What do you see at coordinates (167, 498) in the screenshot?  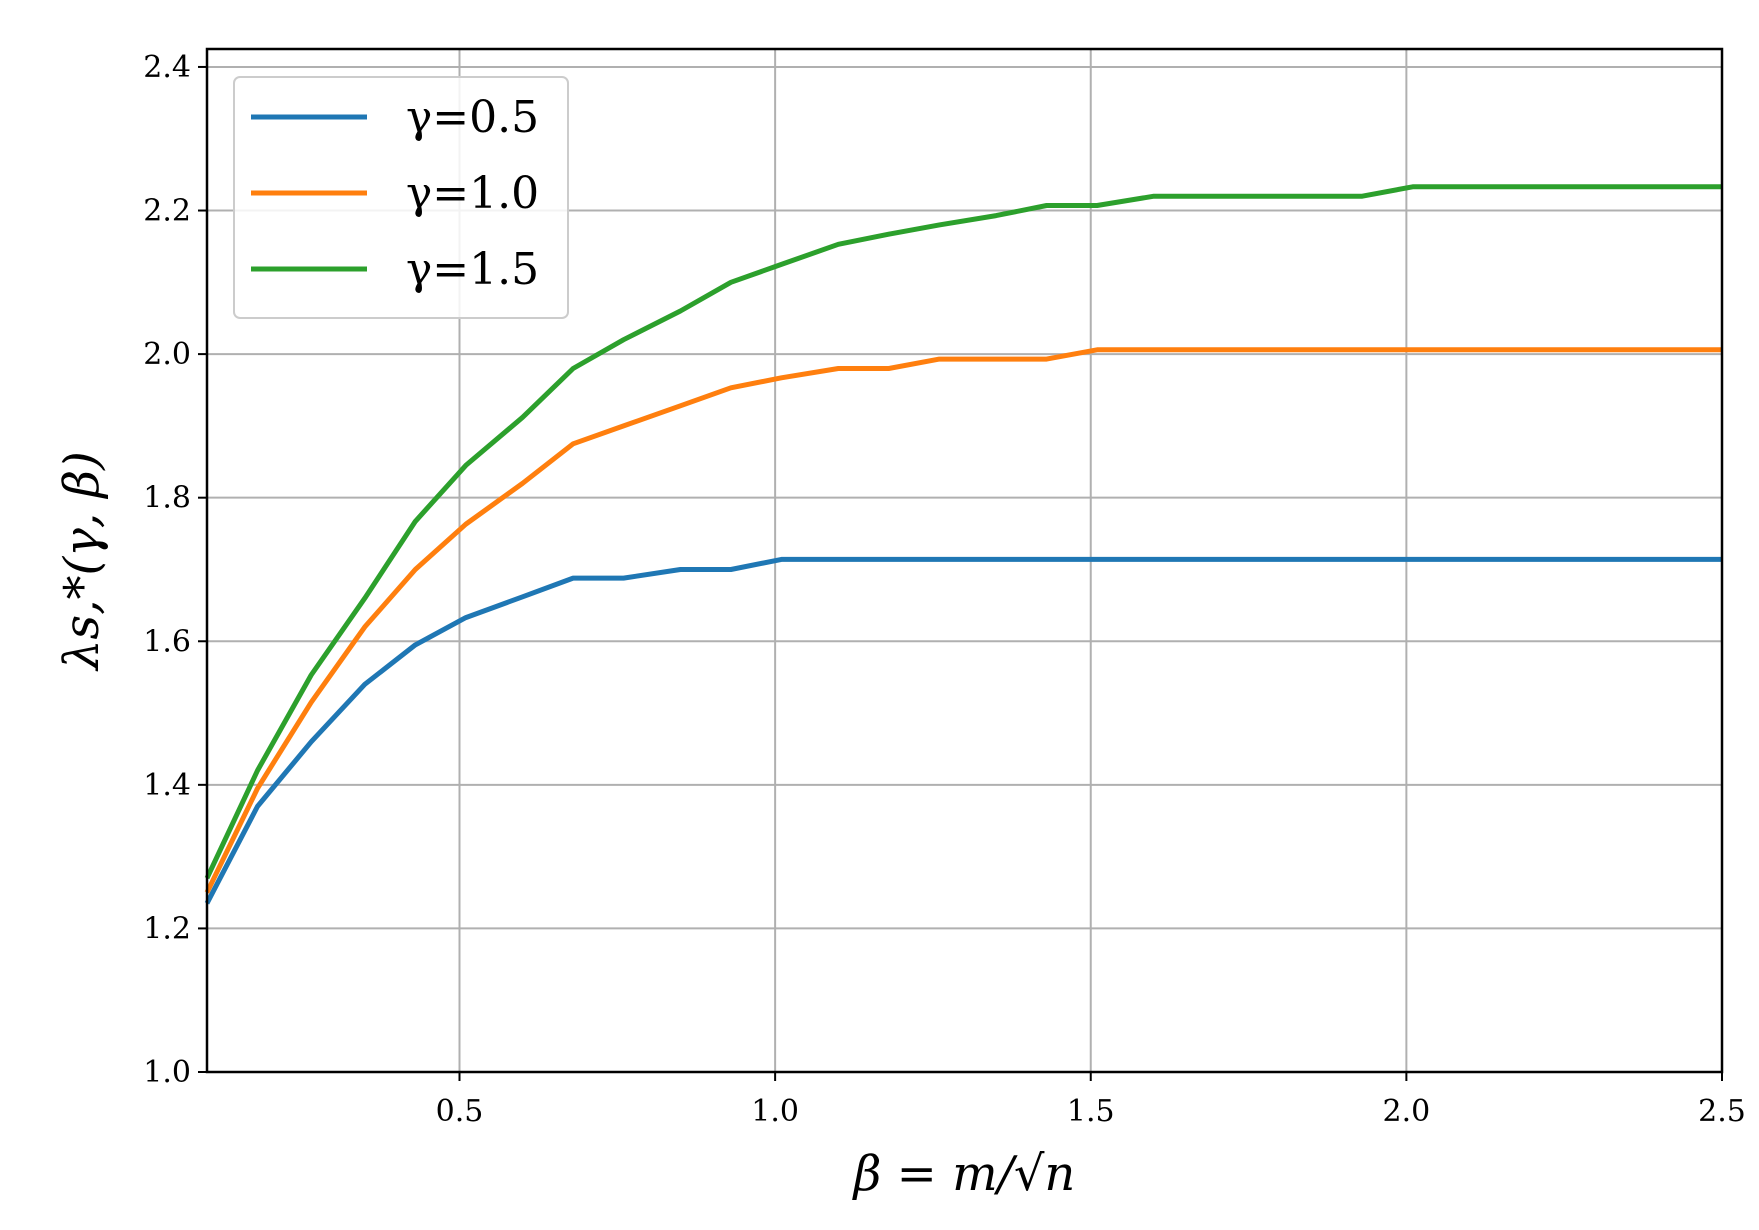 I see `y-tick-label: 1.8` at bounding box center [167, 498].